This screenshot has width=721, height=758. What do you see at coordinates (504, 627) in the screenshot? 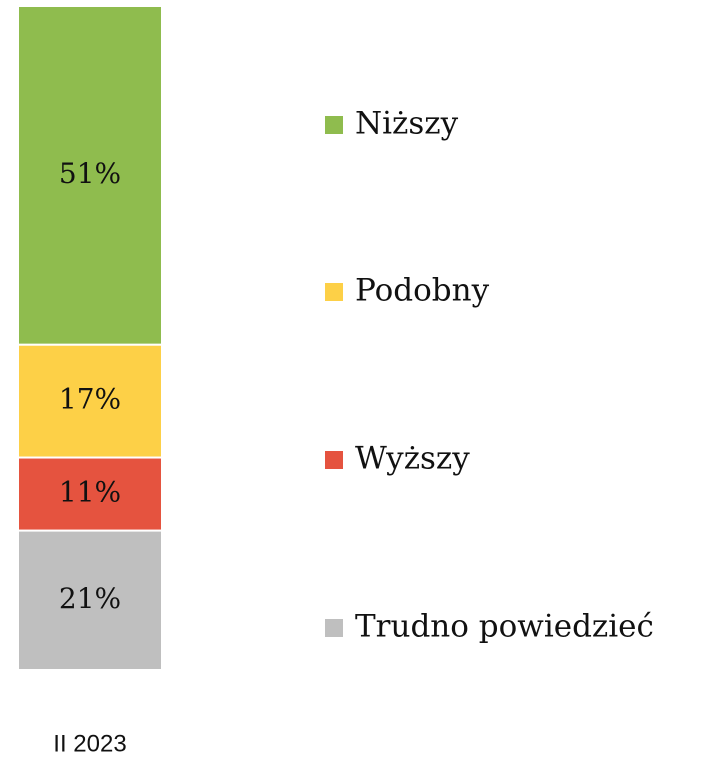
I see `legend-label: Trudno powiedzieć` at bounding box center [504, 627].